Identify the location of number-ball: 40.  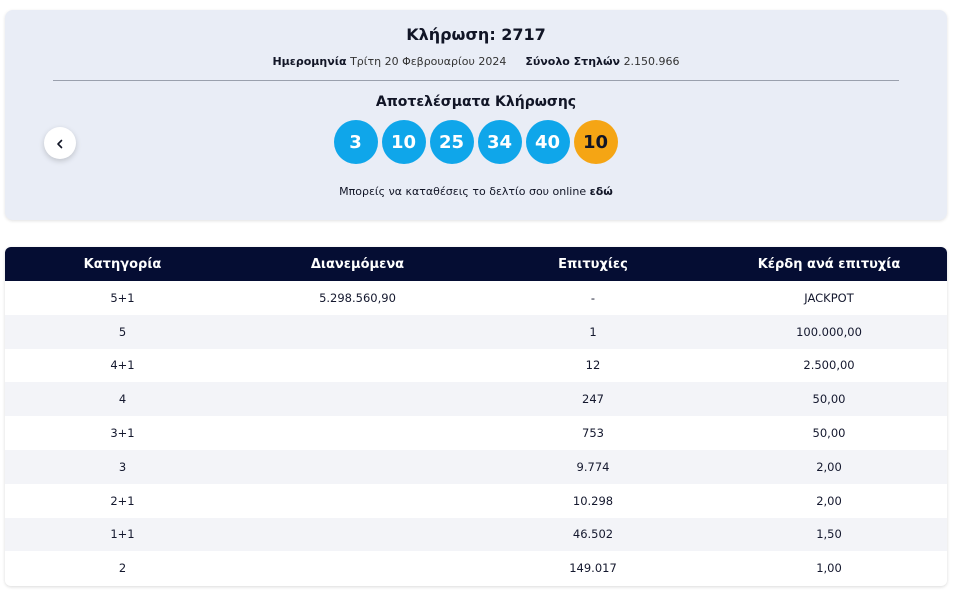
(547, 142).